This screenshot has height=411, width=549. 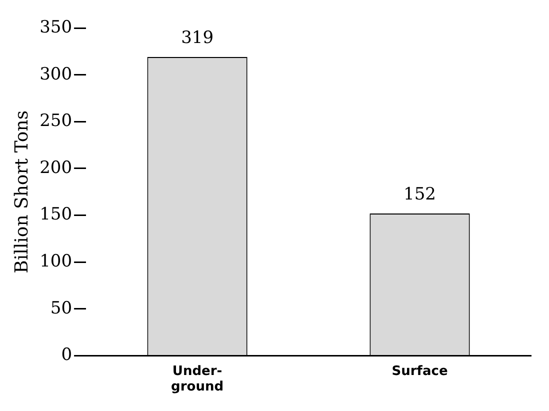 I want to click on y-tick-label: 50, so click(x=61, y=308).